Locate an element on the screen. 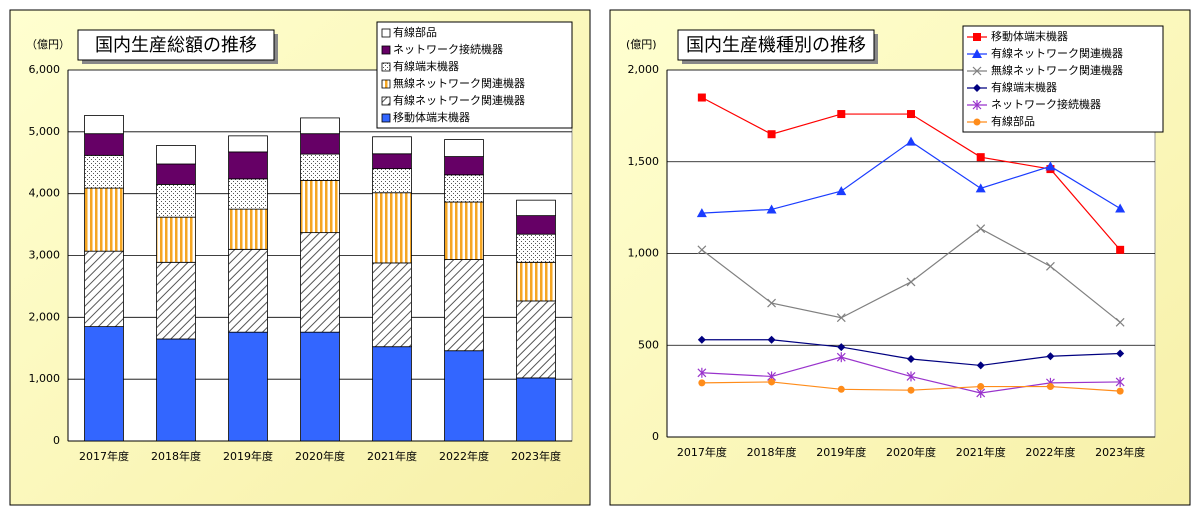 The height and width of the screenshot is (522, 1200). y-tick-label: 3,000 is located at coordinates (45, 255).